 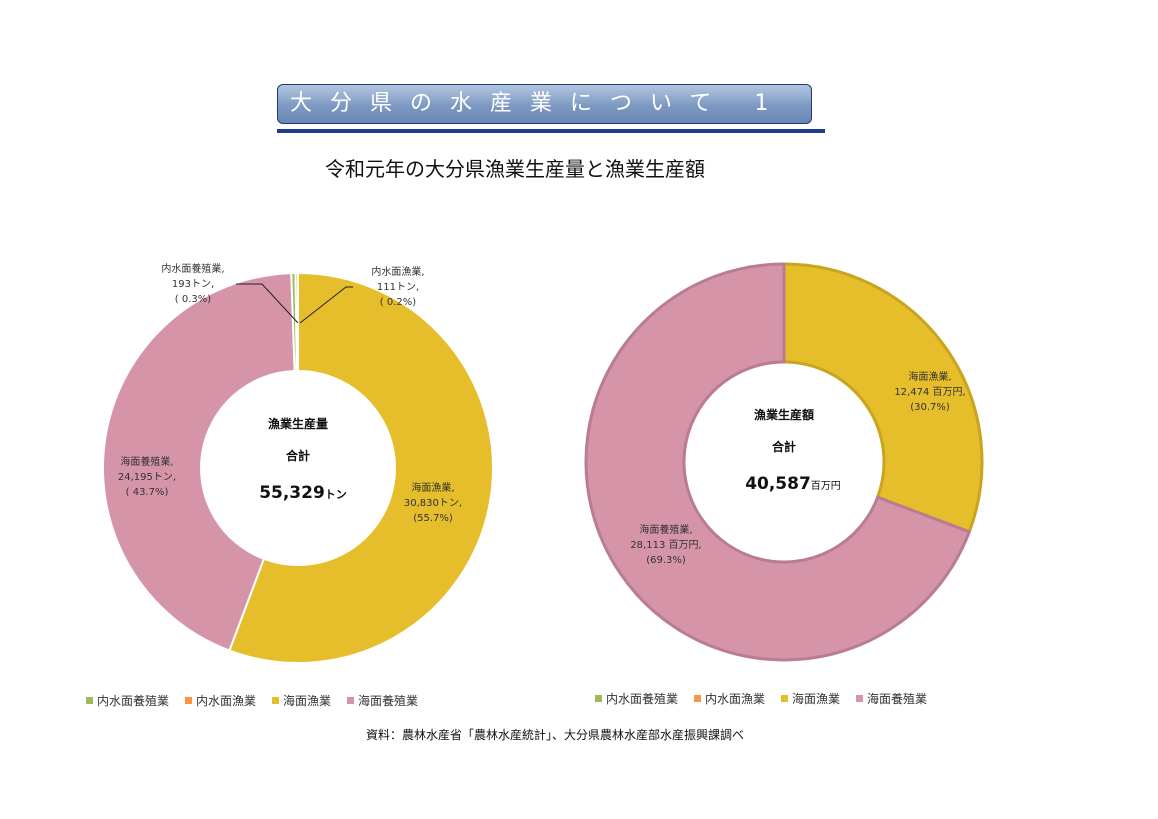 I want to click on source-note: 資料：農林水産省「農林水産統計」、大分県農林水産部水産振興課調べ, so click(x=554, y=735).